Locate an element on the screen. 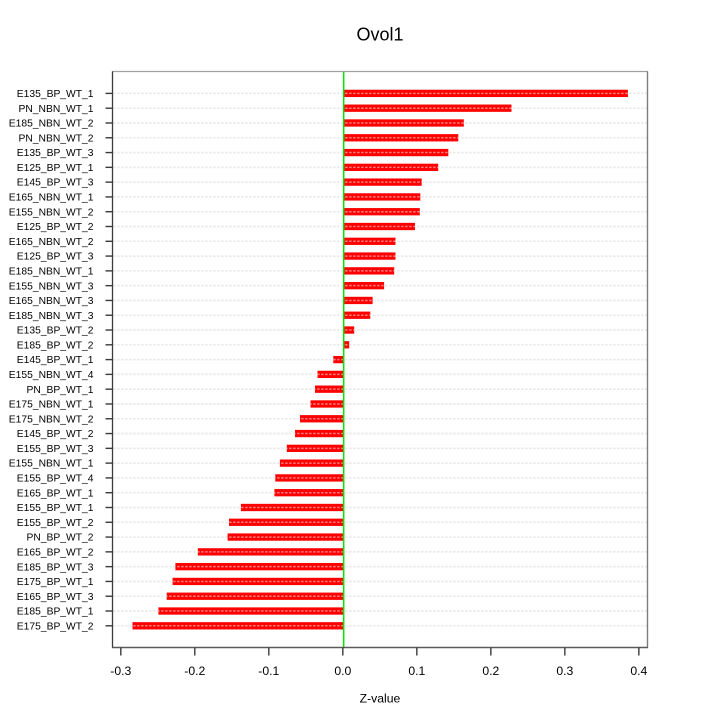 Image resolution: width=720 pixels, height=725 pixels. svg-text: PN_BP_WT_2 is located at coordinates (60, 538).